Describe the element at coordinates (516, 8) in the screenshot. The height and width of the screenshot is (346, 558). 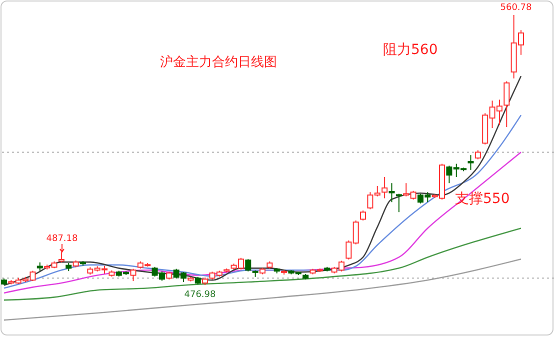
I see `text: 560.78` at that location.